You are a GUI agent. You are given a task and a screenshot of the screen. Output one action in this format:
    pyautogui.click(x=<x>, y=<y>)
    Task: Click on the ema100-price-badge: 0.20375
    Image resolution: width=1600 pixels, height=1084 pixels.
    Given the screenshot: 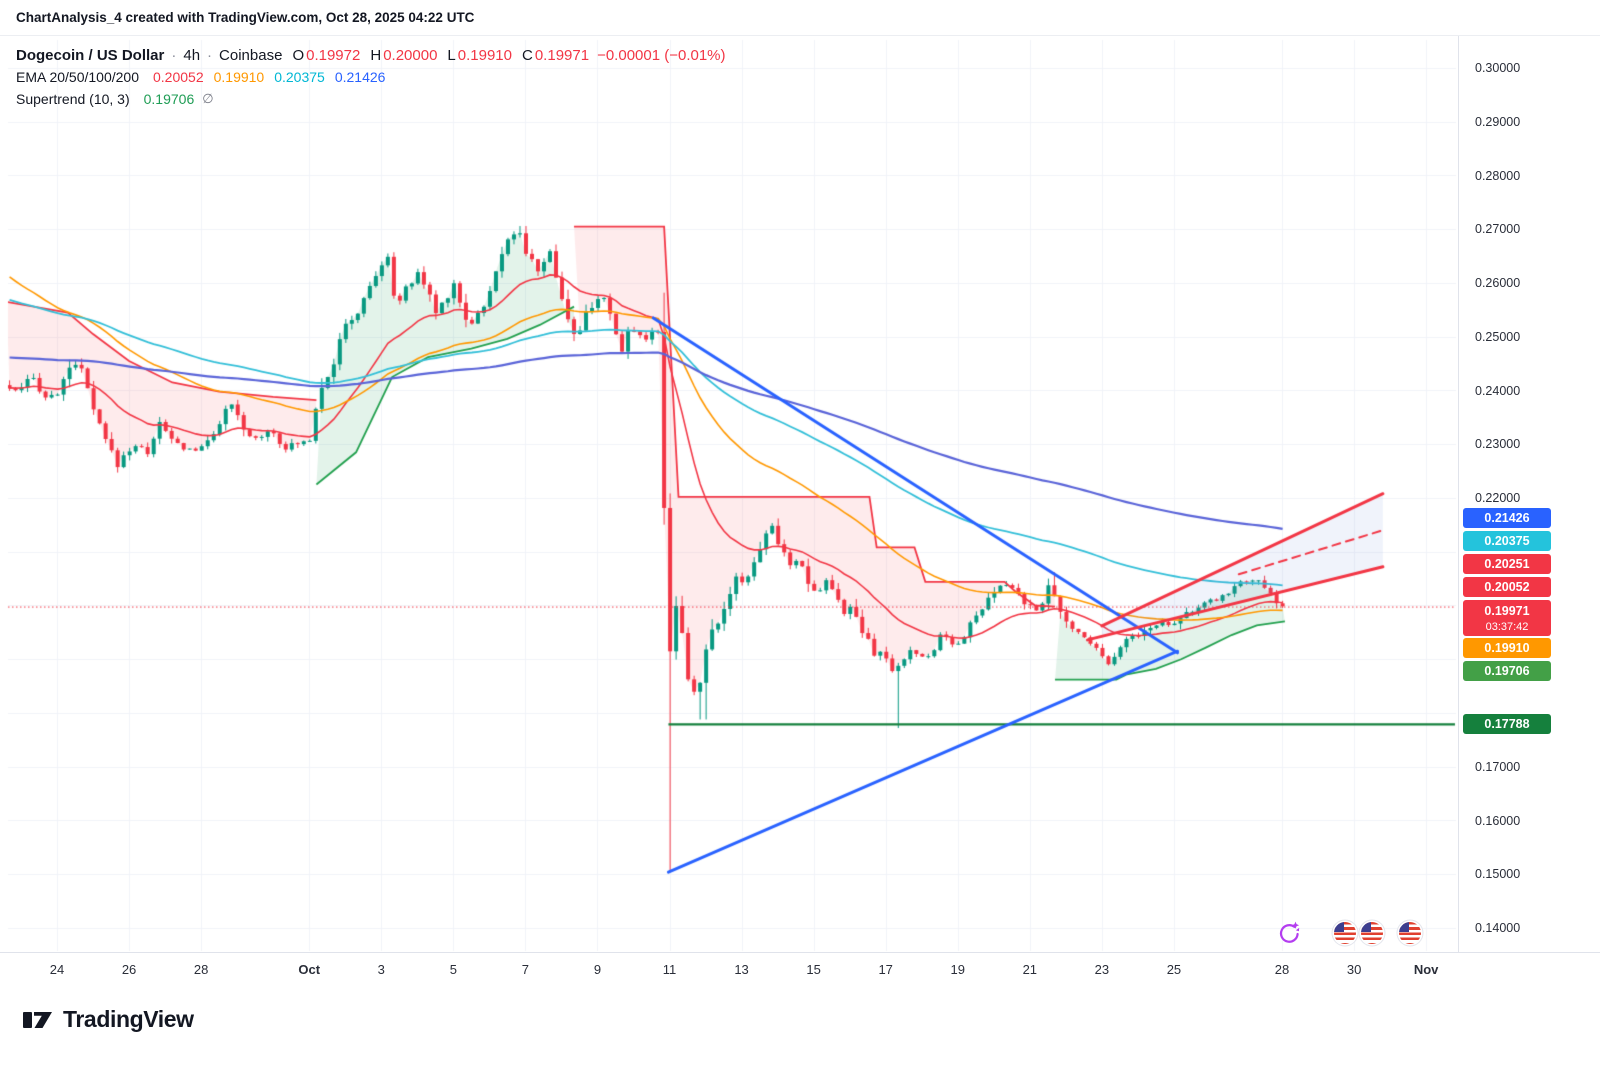 What is the action you would take?
    pyautogui.click(x=1507, y=540)
    